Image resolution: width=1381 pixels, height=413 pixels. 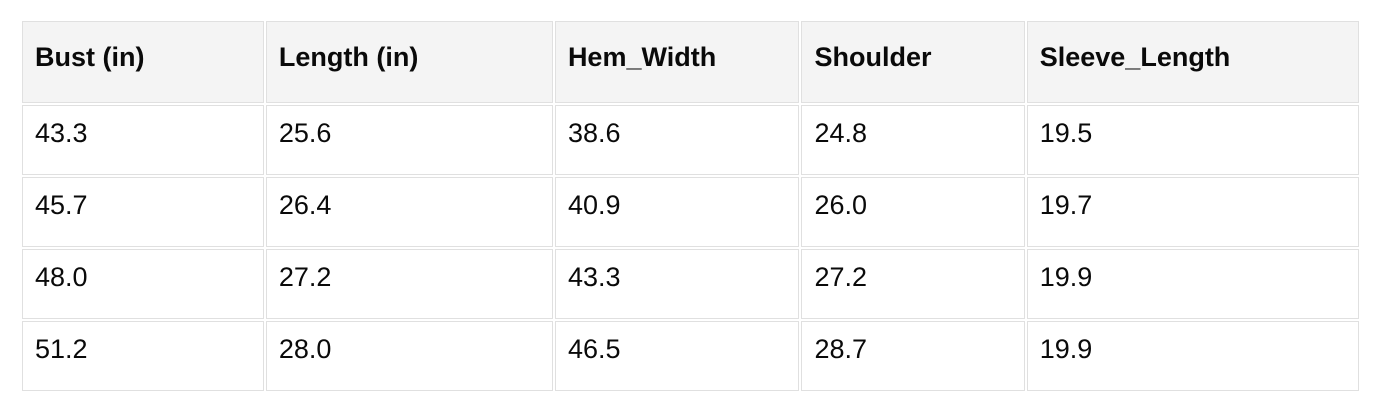 What do you see at coordinates (677, 356) in the screenshot?
I see `table-cell: 46.5` at bounding box center [677, 356].